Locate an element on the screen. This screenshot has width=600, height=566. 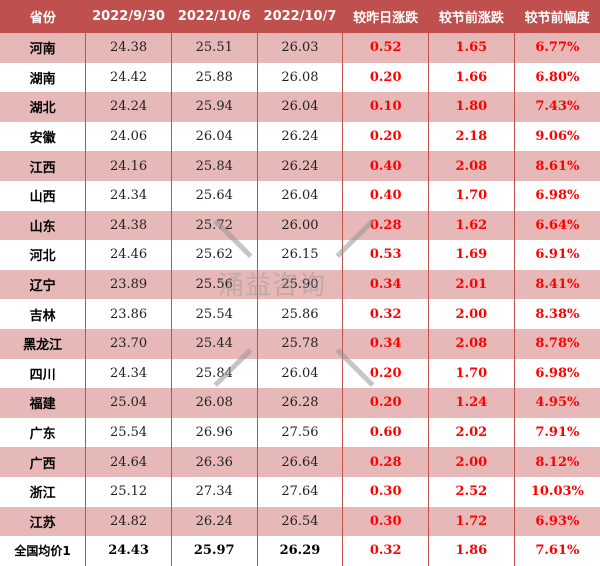
province-cell: 湖南 is located at coordinates (42, 79).